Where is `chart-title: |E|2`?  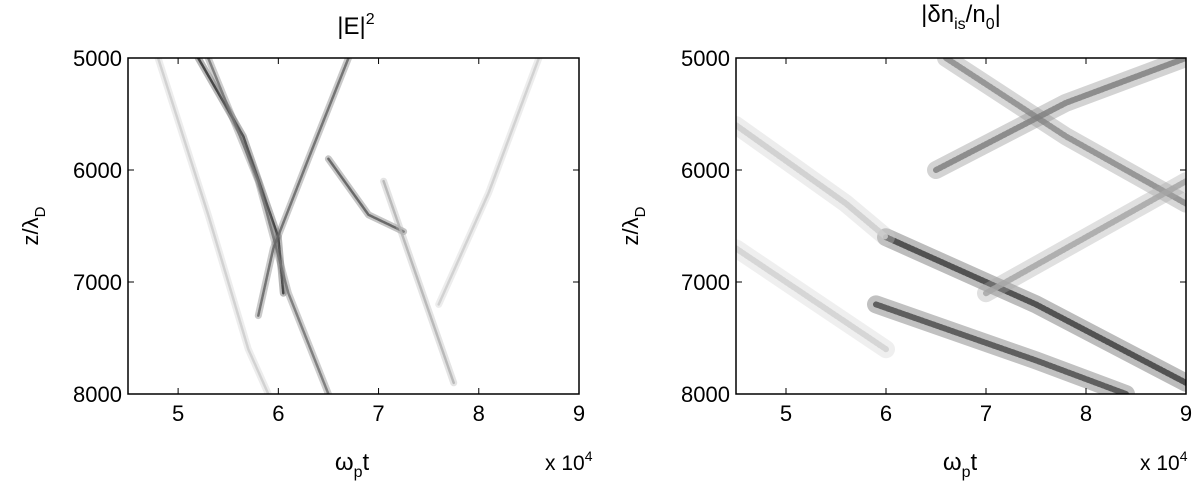
chart-title: |E|2 is located at coordinates (355, 25).